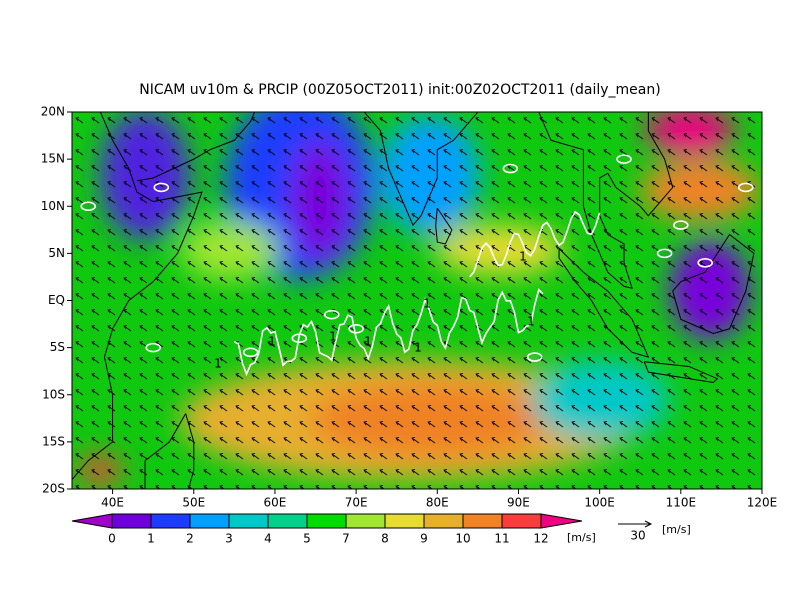 The image size is (800, 600). What do you see at coordinates (346, 539) in the screenshot?
I see `colorbar-label: 7` at bounding box center [346, 539].